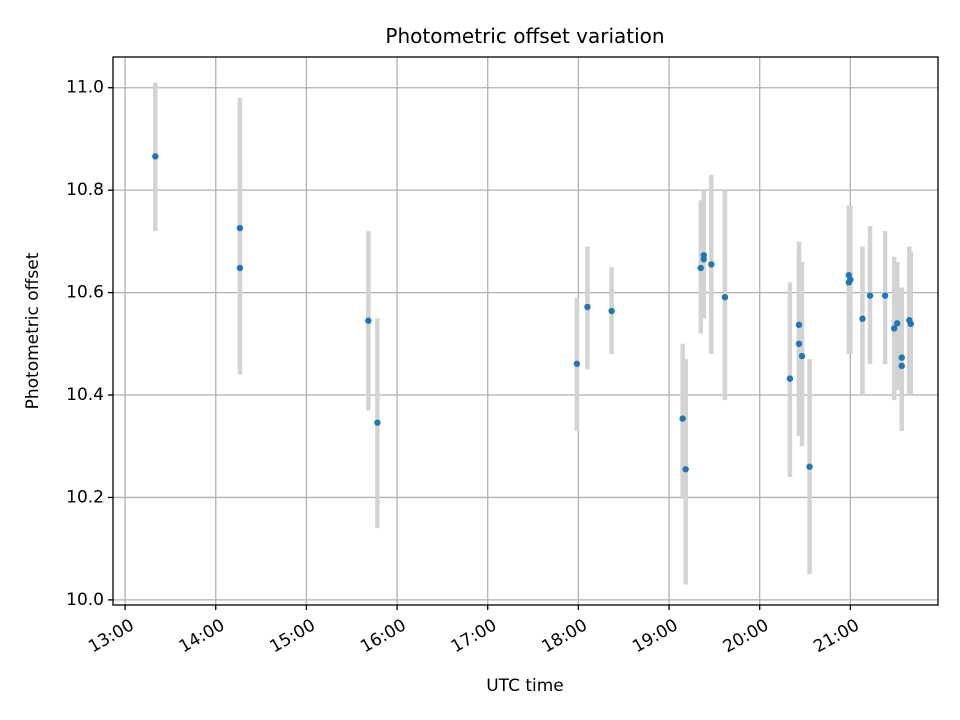 This screenshot has height=720, width=960. I want to click on y-tick-label: 10.2, so click(85, 497).